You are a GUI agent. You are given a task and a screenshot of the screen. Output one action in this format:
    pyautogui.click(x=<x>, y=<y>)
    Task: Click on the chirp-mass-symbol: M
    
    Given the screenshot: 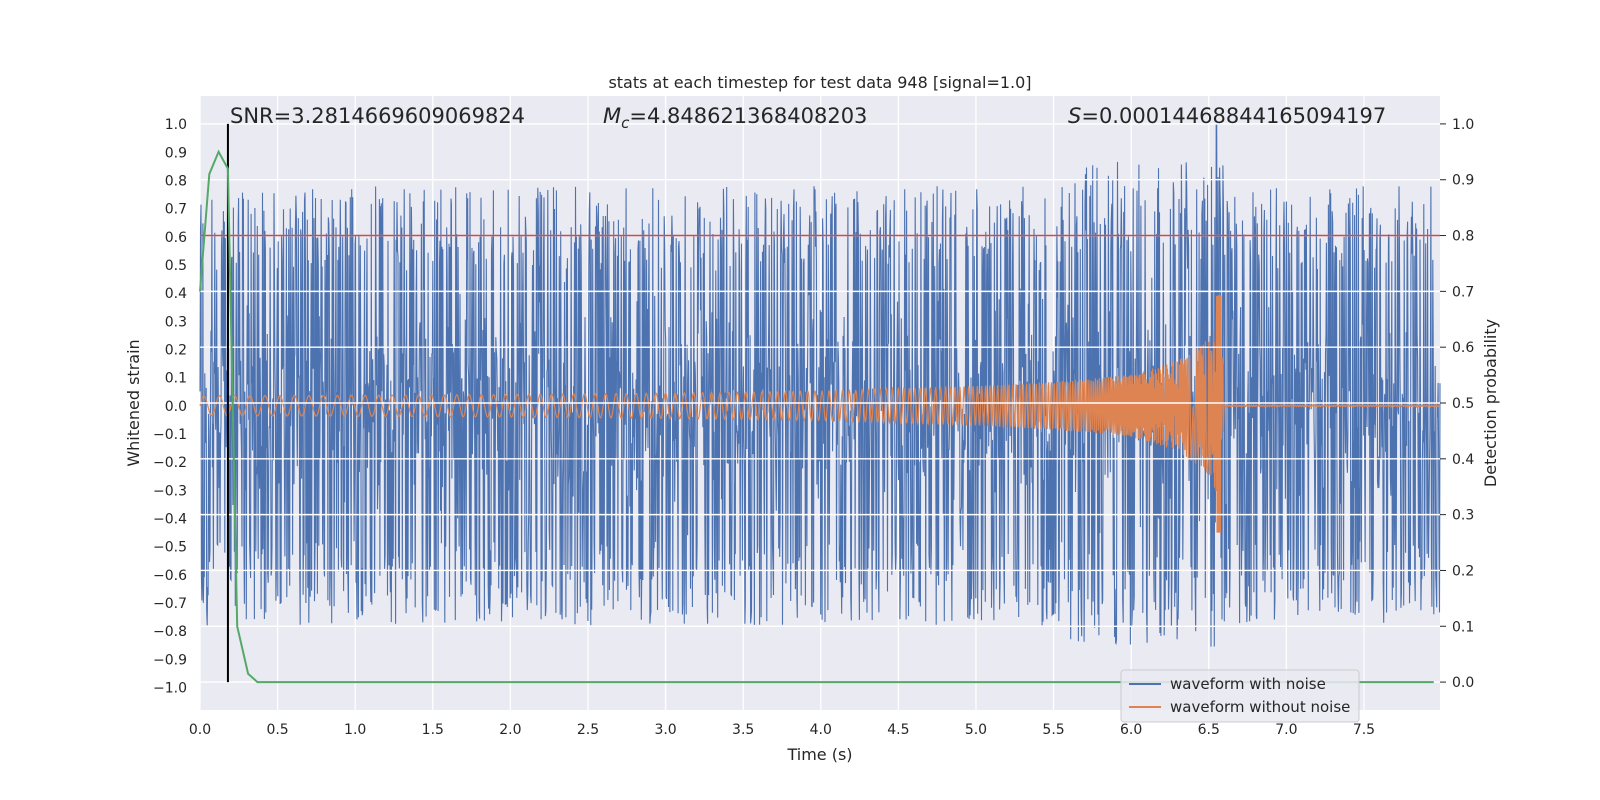 What is the action you would take?
    pyautogui.click(x=612, y=116)
    